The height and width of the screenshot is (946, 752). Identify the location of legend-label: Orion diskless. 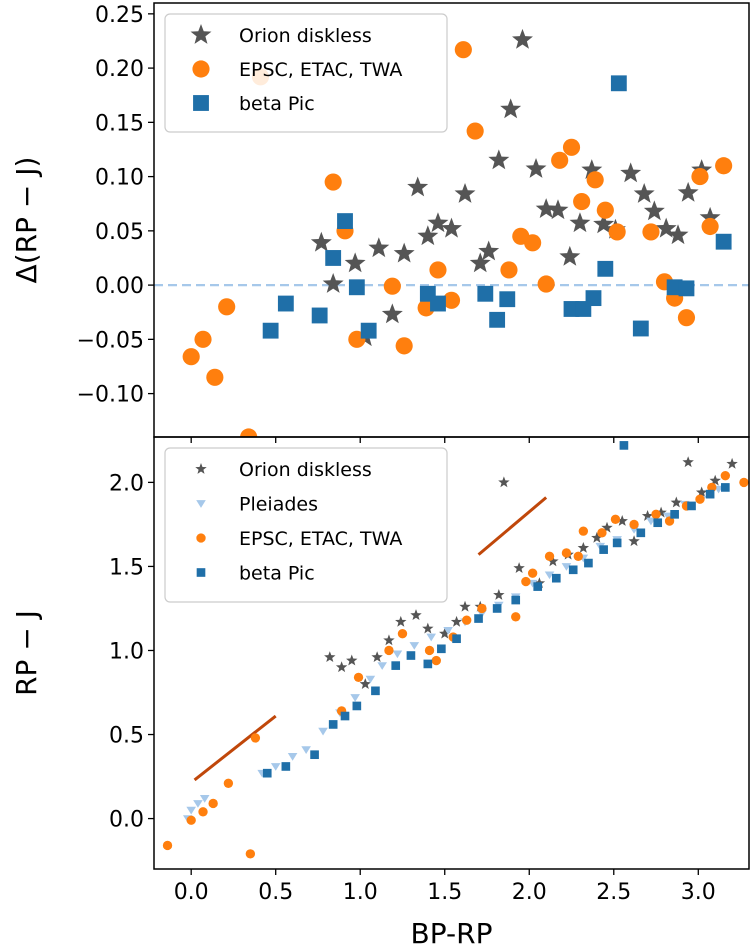
(305, 36).